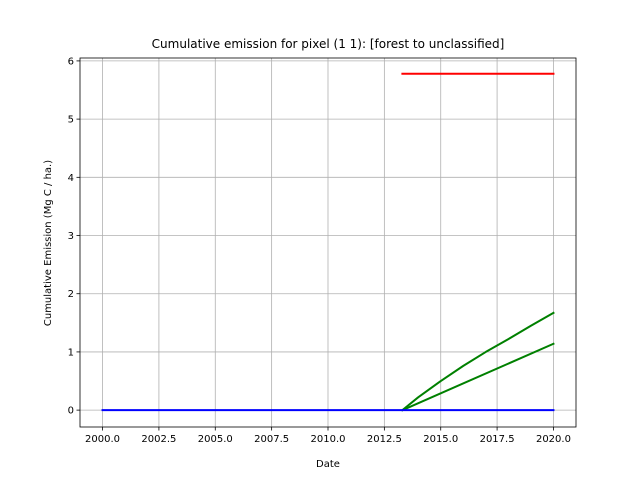  Describe the element at coordinates (71, 61) in the screenshot. I see `y-tick-label: 6` at that location.